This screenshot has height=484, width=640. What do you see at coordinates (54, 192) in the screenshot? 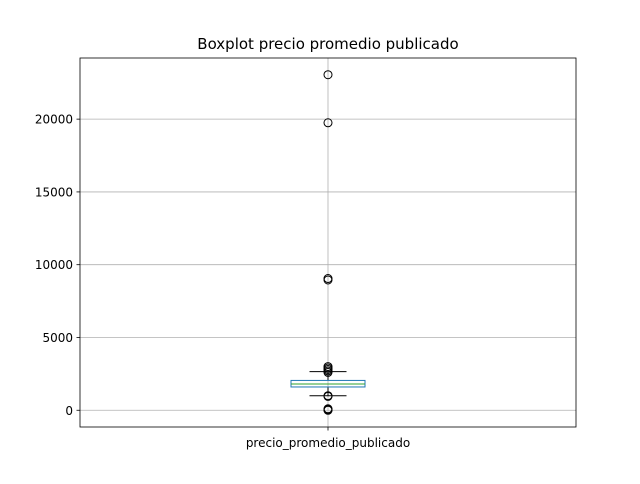
I see `y-tick-label: 15000` at bounding box center [54, 192].